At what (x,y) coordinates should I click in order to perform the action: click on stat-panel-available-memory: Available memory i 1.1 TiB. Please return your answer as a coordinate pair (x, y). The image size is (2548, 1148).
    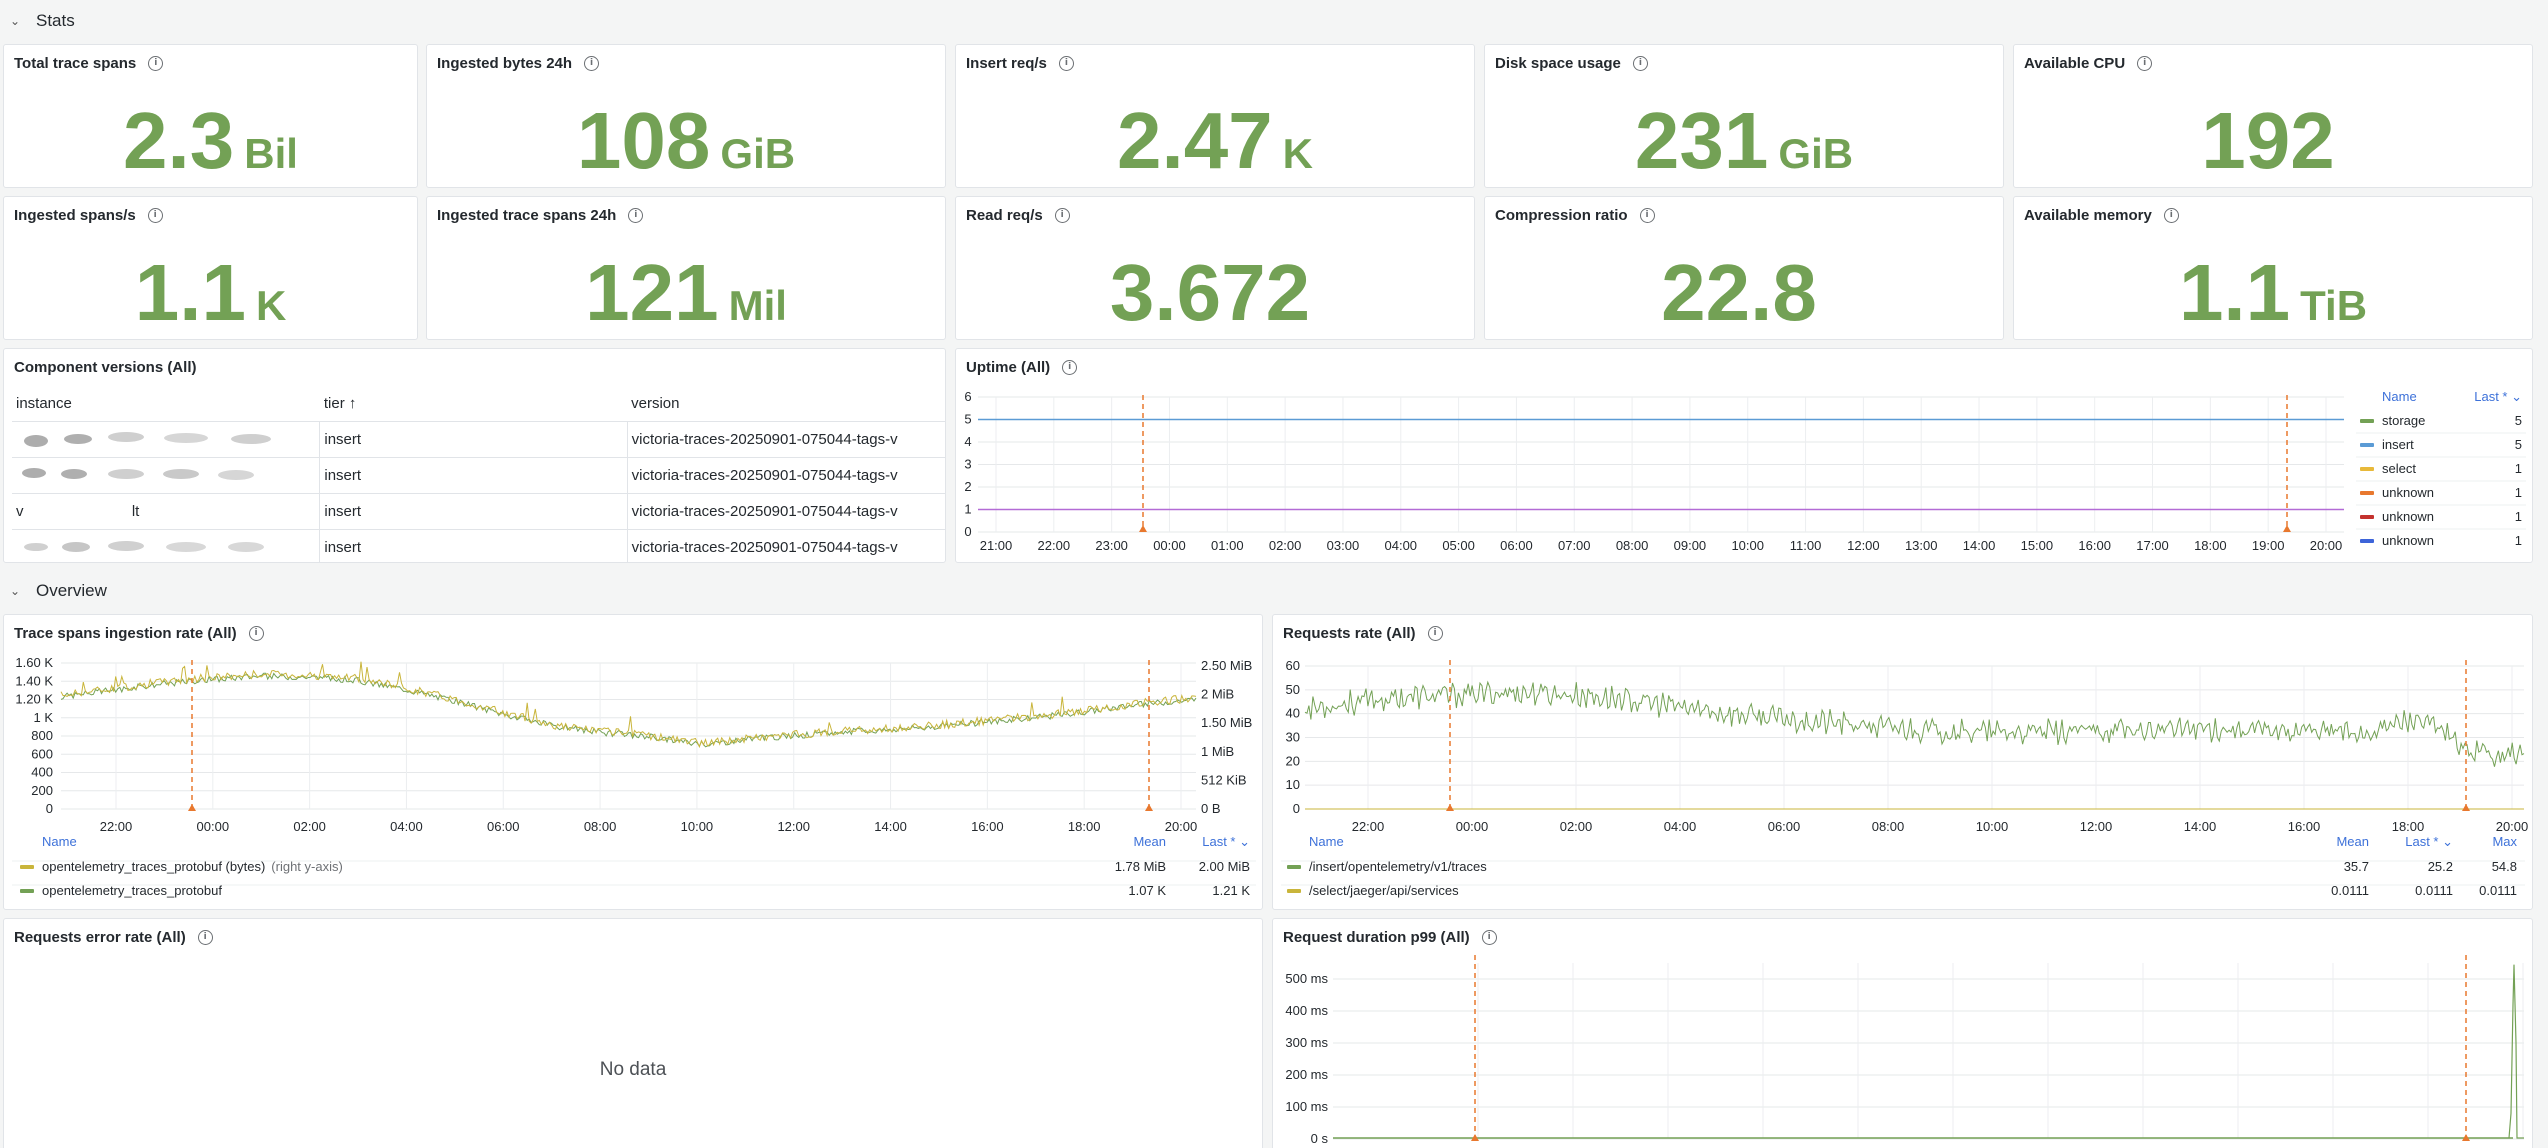
    Looking at the image, I should click on (2273, 268).